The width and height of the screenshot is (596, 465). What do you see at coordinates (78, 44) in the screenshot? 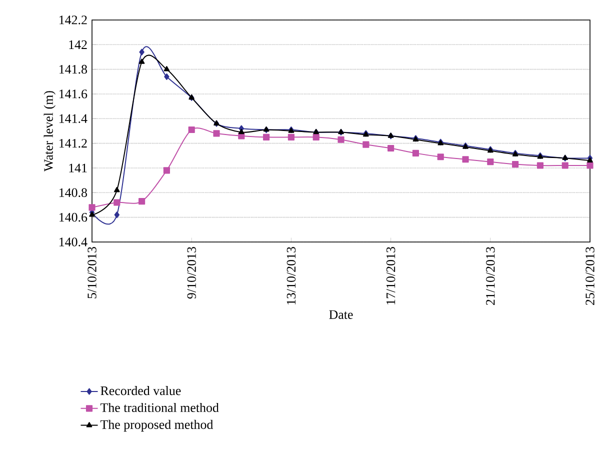
I see `y-tick-label: 142` at bounding box center [78, 44].